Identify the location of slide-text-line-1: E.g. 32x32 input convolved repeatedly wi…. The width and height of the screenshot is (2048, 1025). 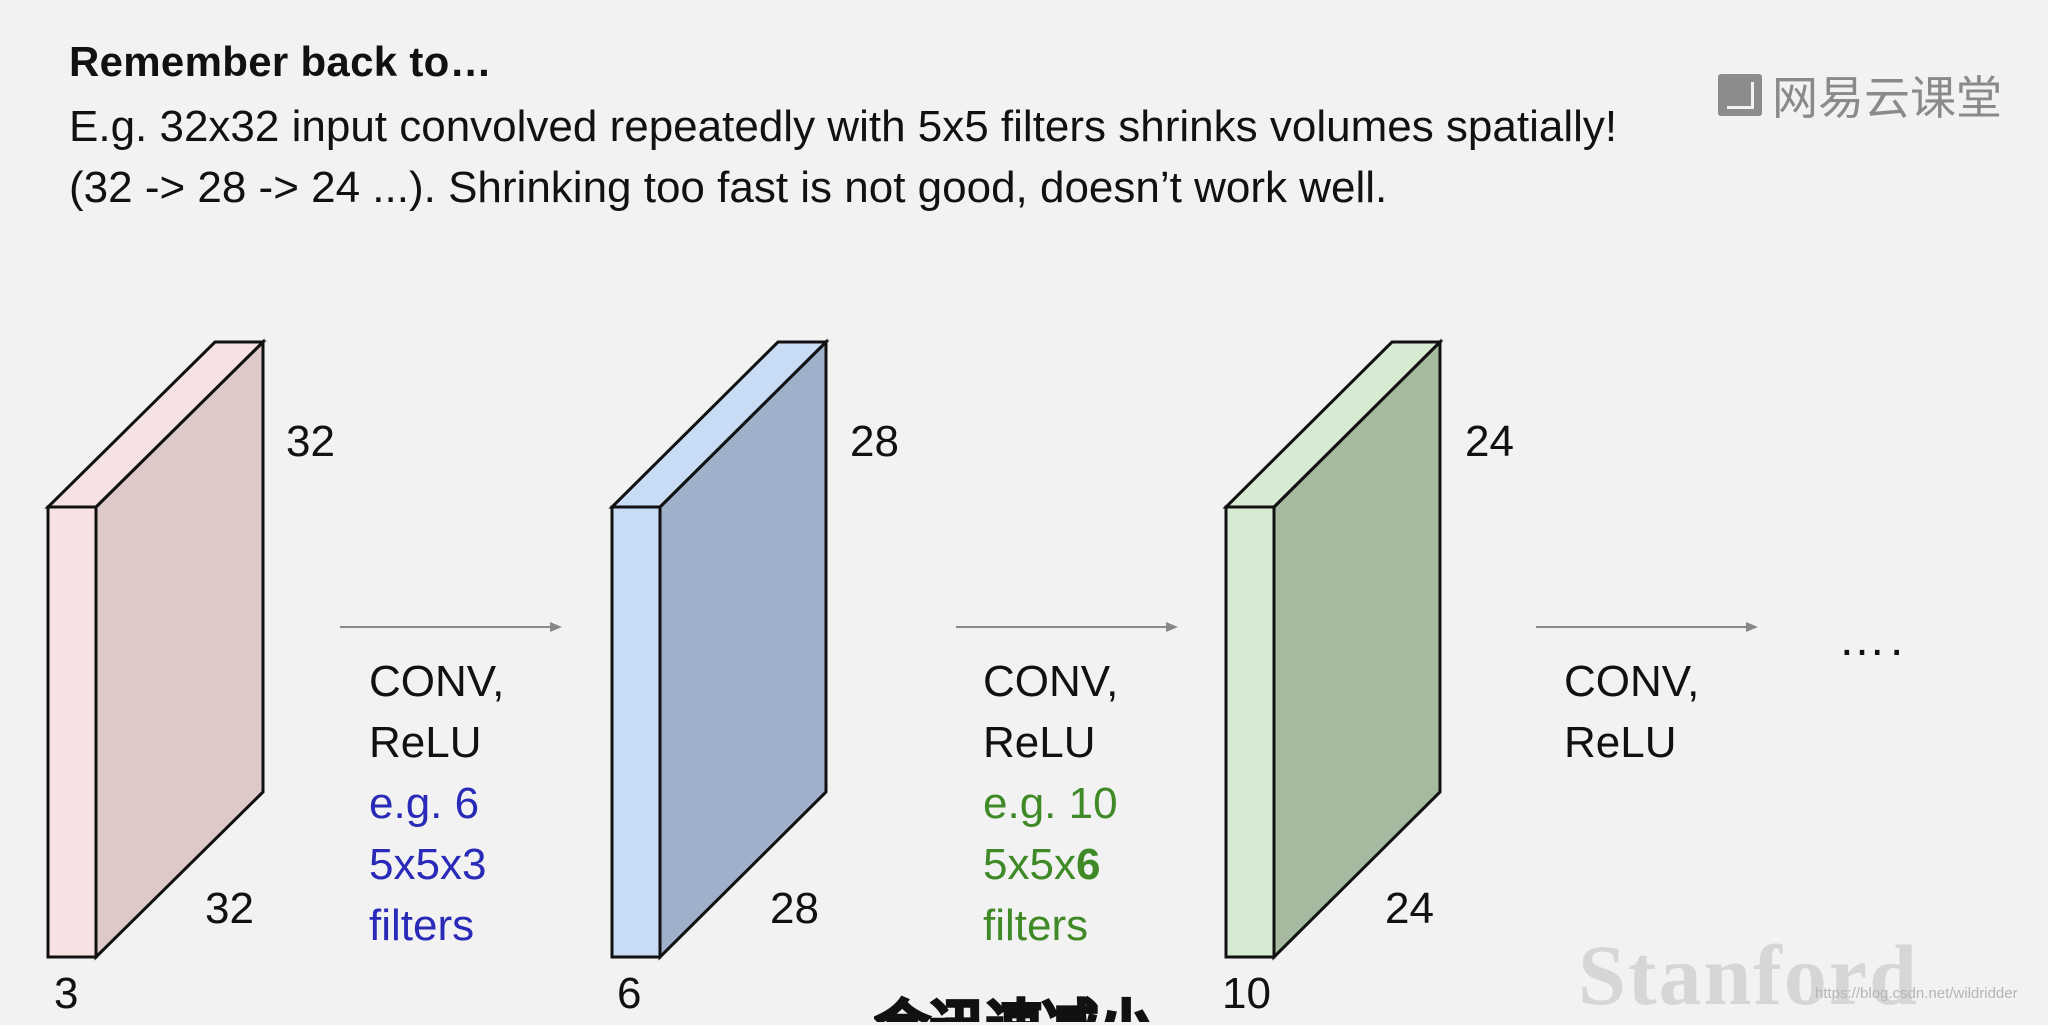
(843, 126).